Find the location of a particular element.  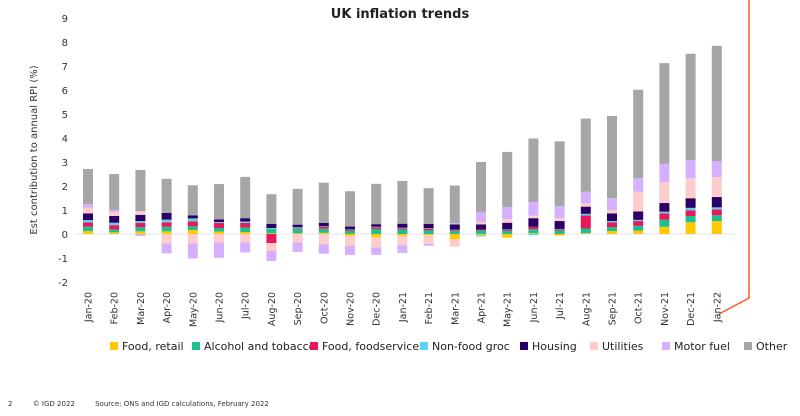

y-tick-label: 7 is located at coordinates (65, 67).